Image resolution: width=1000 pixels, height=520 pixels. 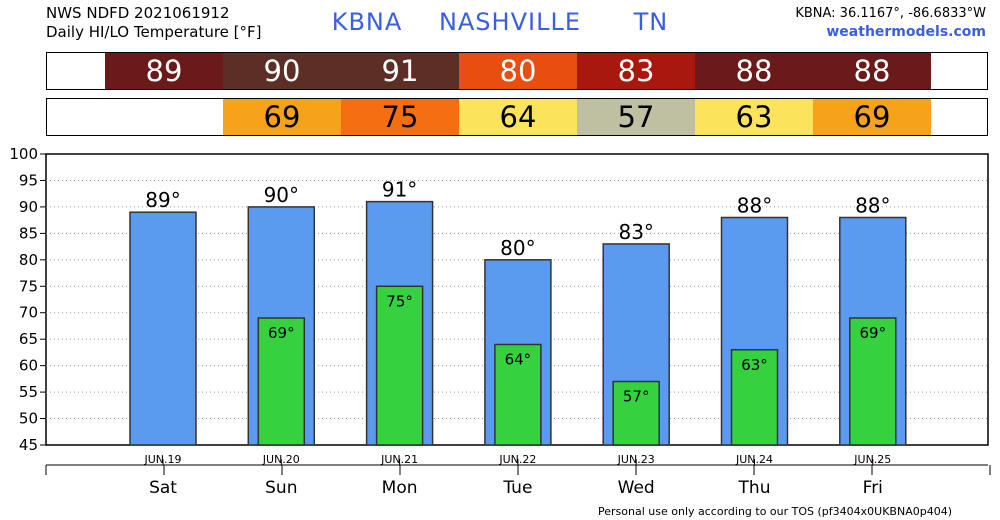 I want to click on y-tick-label: 90, so click(x=28, y=207).